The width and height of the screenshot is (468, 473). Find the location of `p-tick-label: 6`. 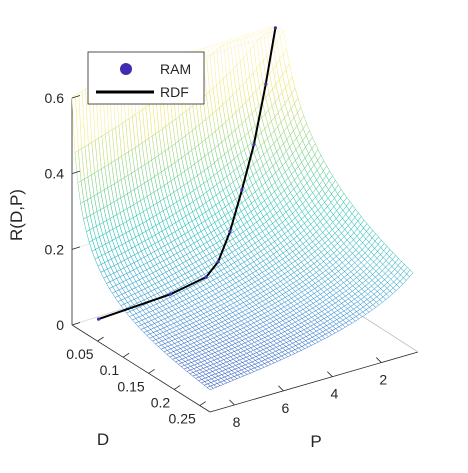

p-tick-label: 6 is located at coordinates (286, 408).